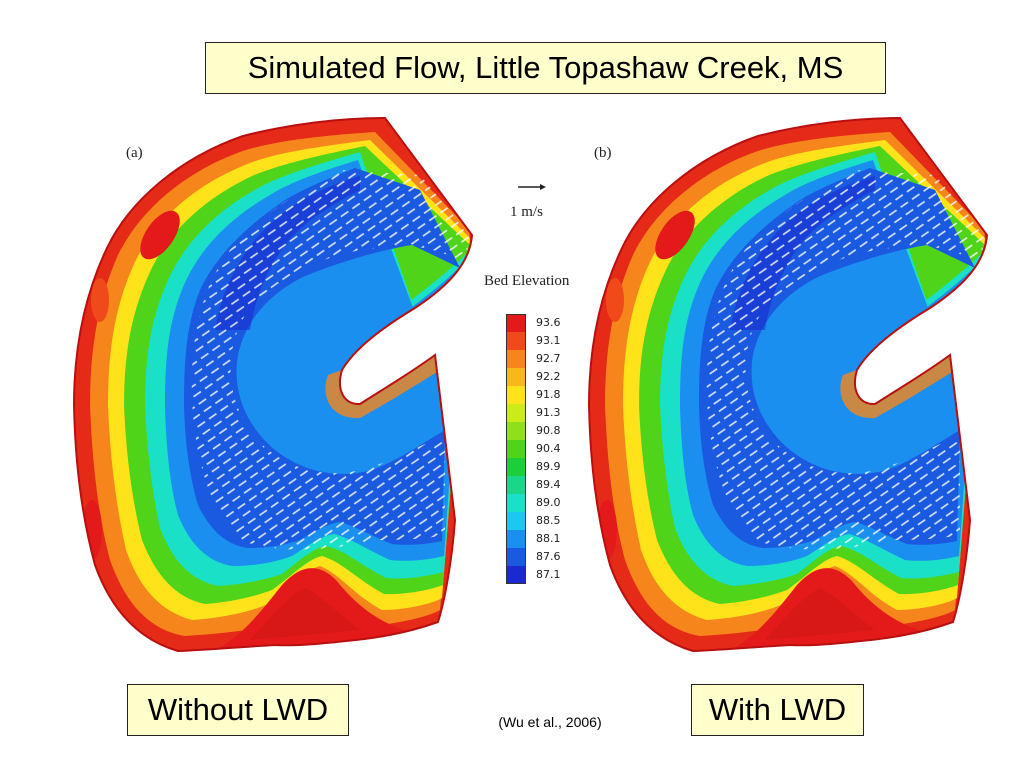 The image size is (1024, 768). What do you see at coordinates (548, 376) in the screenshot?
I see `legend-value-label: 92.2` at bounding box center [548, 376].